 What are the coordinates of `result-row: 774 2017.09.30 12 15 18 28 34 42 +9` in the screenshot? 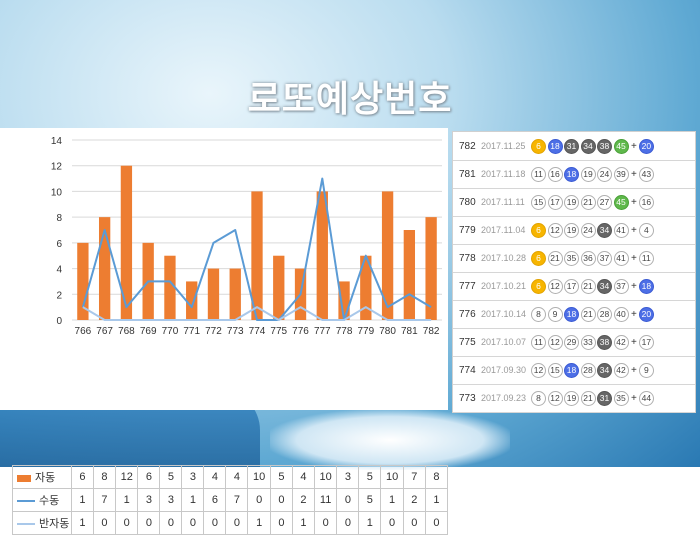 It's located at (574, 370).